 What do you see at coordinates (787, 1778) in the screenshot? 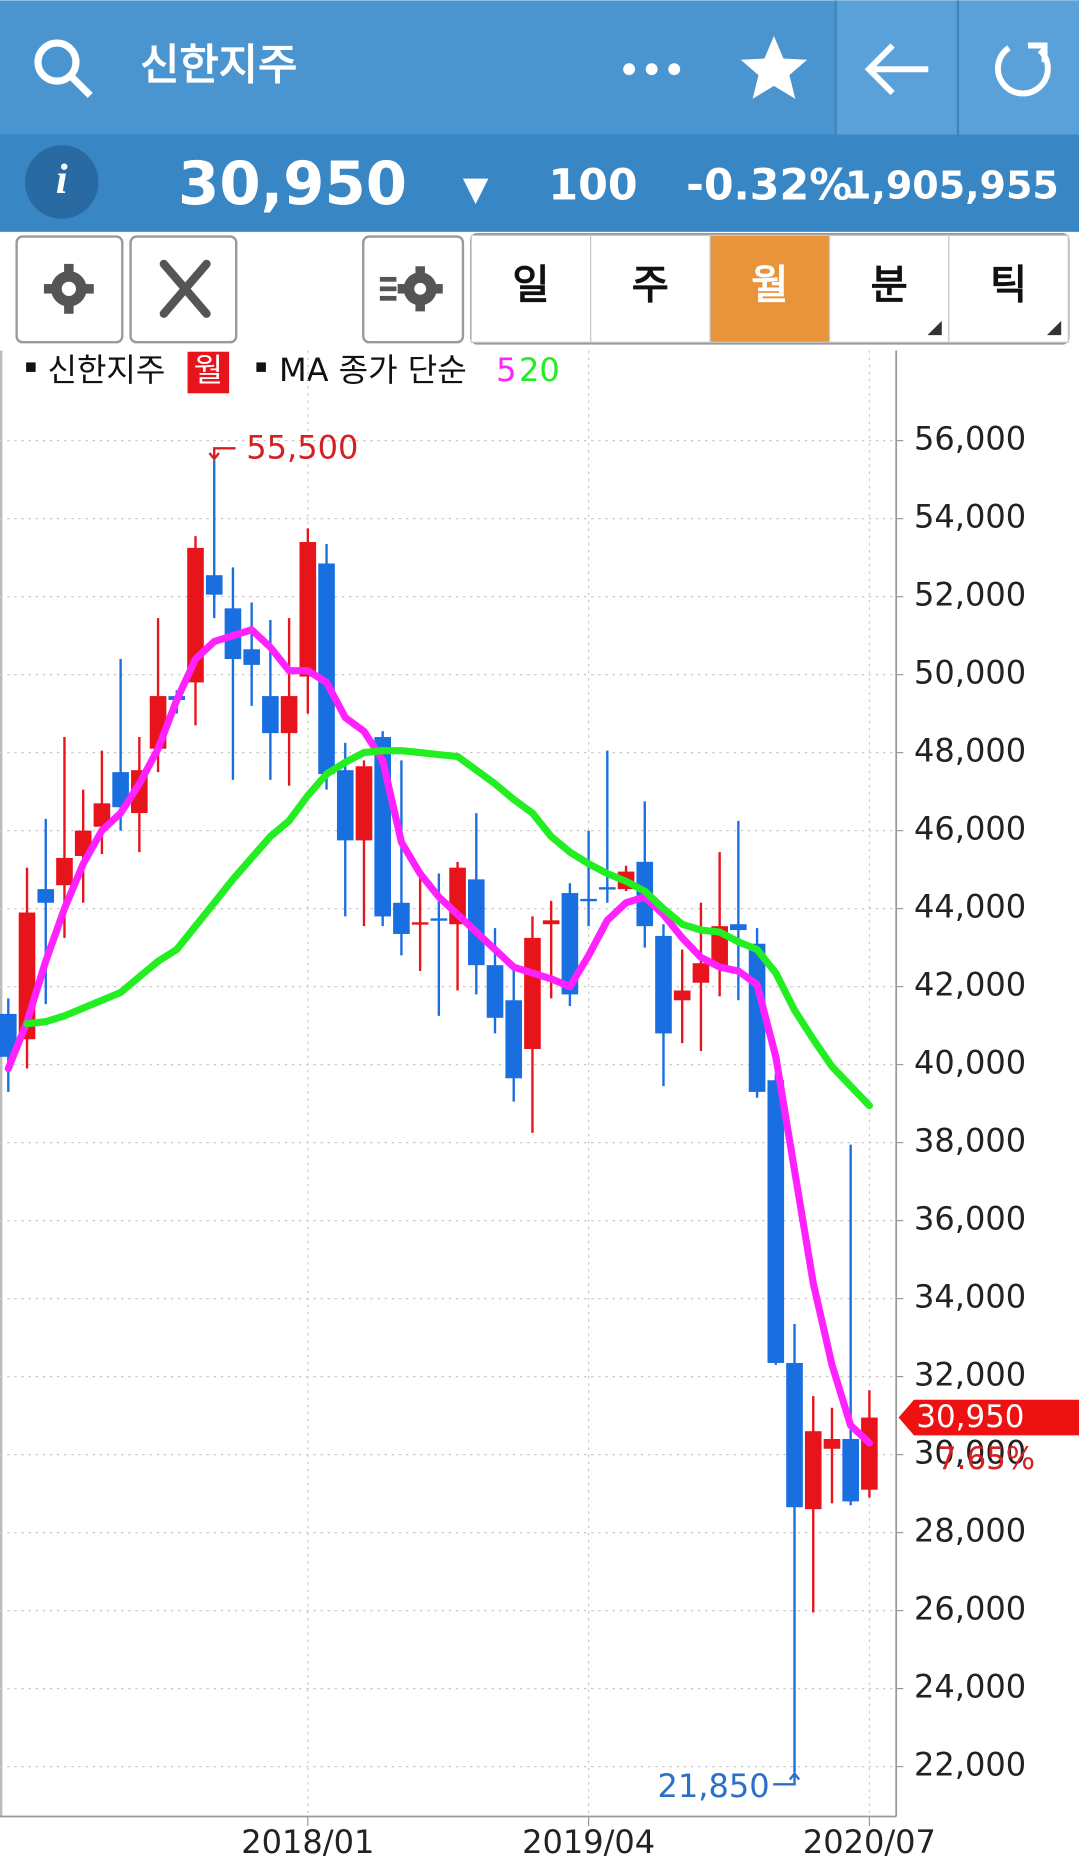
I see `min-arrow` at bounding box center [787, 1778].